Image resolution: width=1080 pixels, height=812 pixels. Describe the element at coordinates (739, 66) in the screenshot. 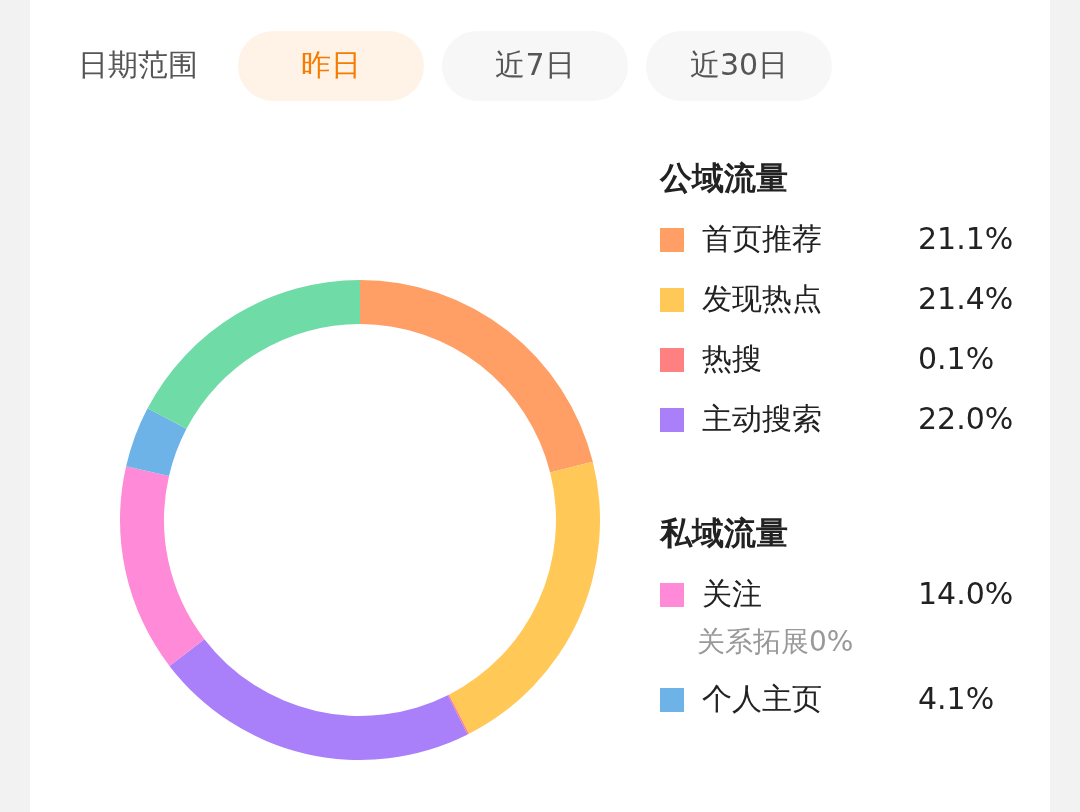

I see `date-range-button: 近30日` at that location.